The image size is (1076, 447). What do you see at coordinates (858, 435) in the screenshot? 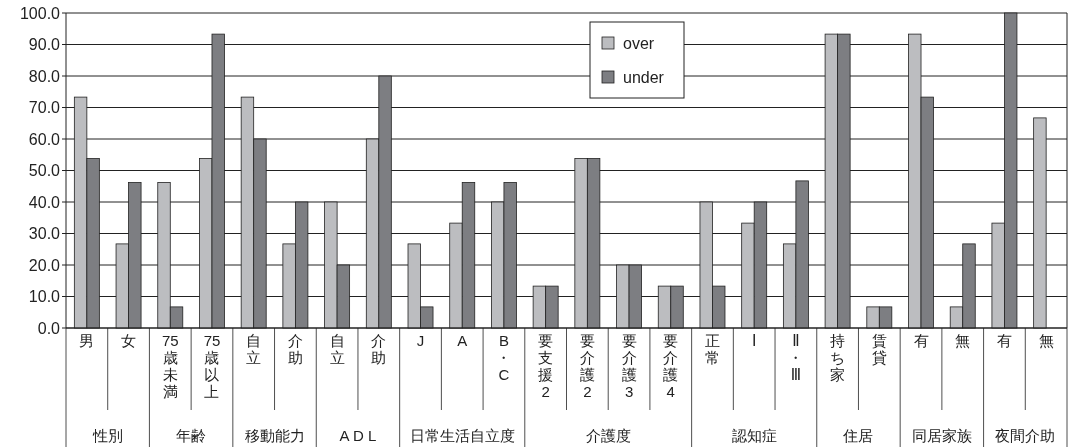
I see `text: 住居` at bounding box center [858, 435].